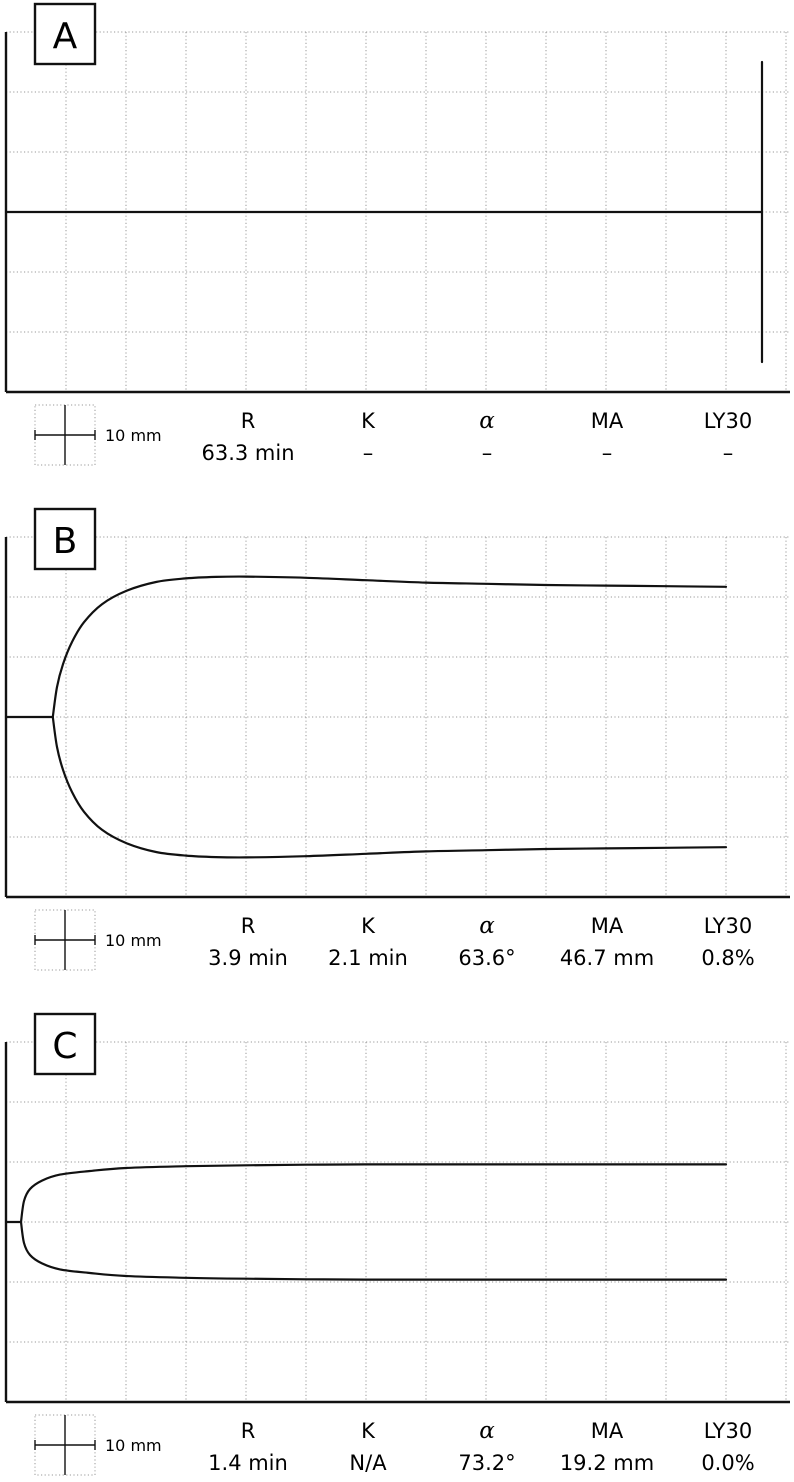 This screenshot has height=1482, width=794. What do you see at coordinates (368, 1463) in the screenshot?
I see `metric-value-k: N/A` at bounding box center [368, 1463].